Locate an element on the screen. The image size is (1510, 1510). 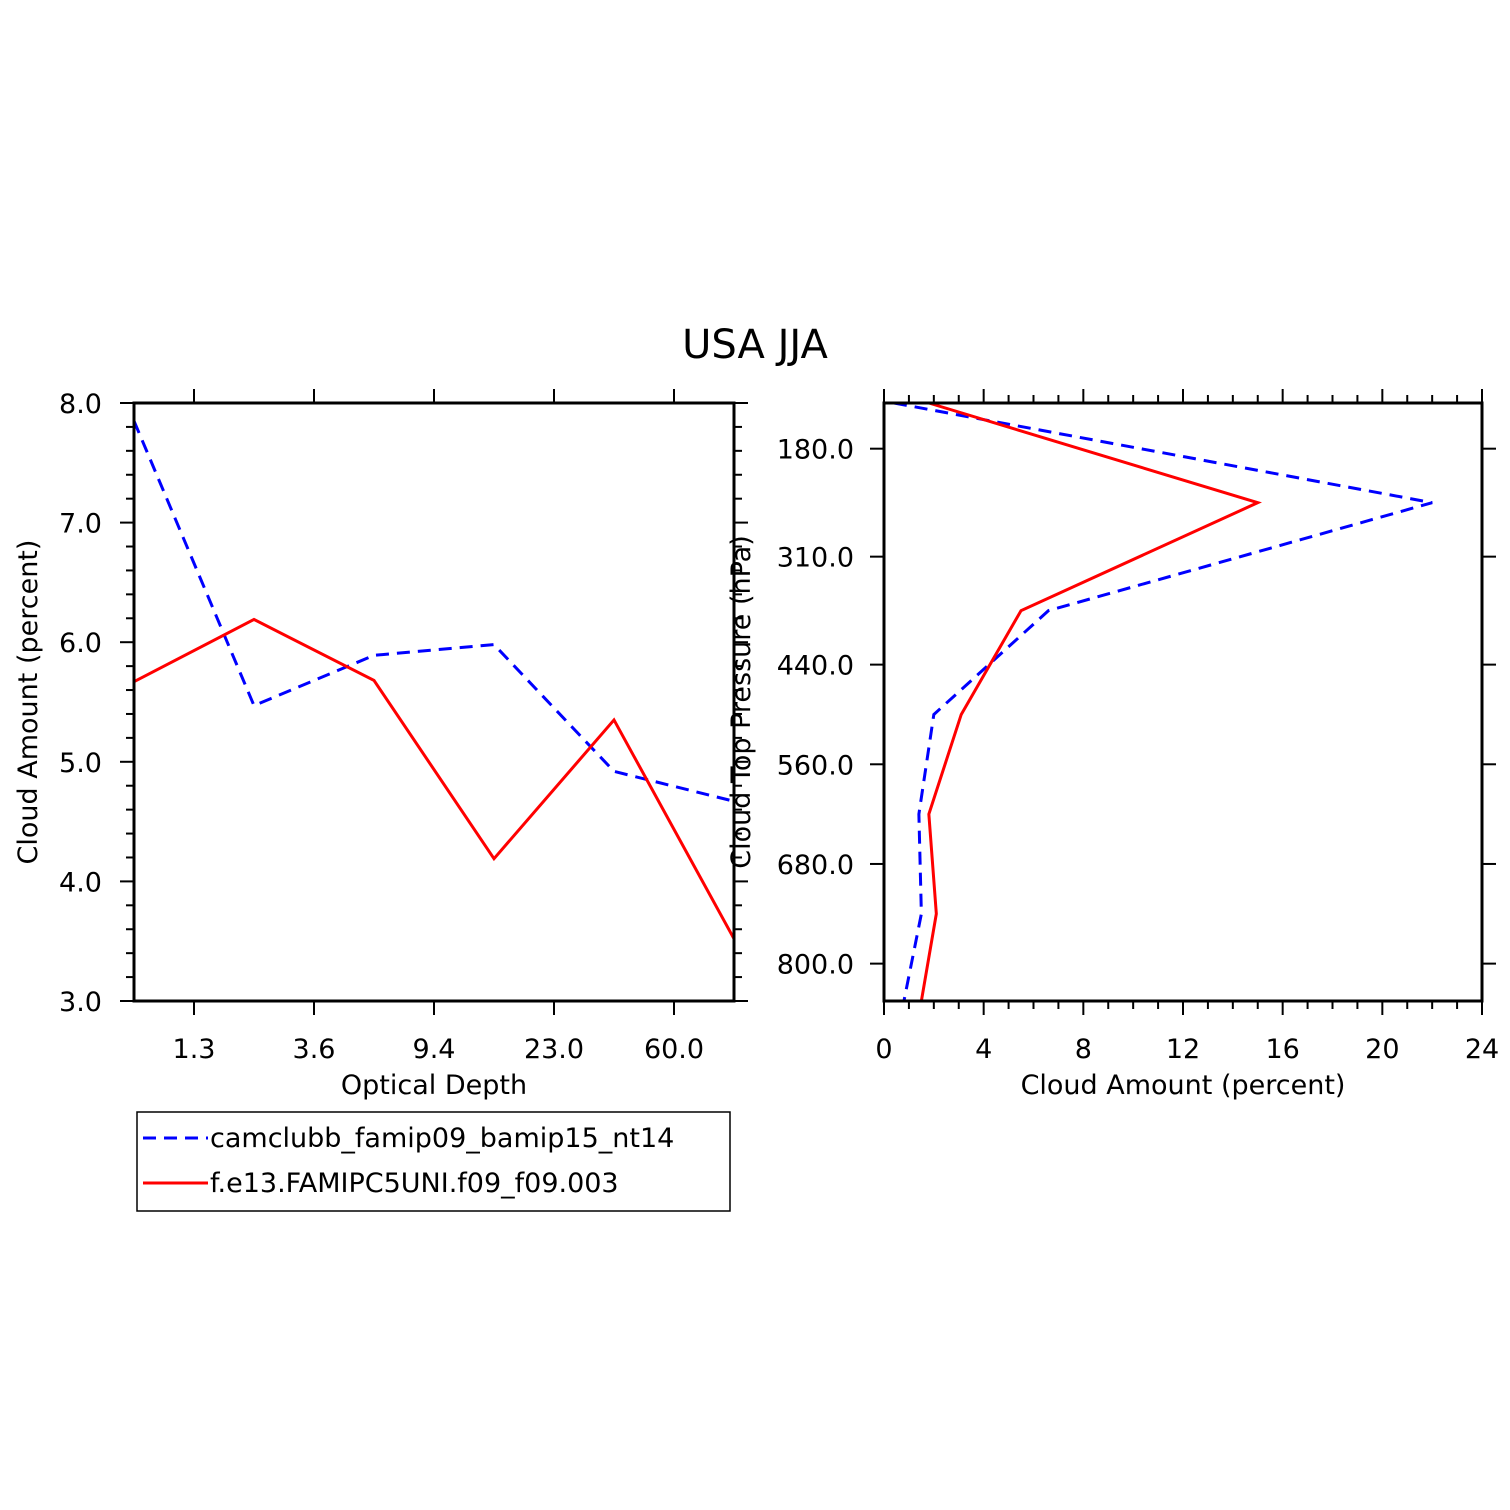
pressure-x-tick-label: 12 is located at coordinates (1183, 1049).